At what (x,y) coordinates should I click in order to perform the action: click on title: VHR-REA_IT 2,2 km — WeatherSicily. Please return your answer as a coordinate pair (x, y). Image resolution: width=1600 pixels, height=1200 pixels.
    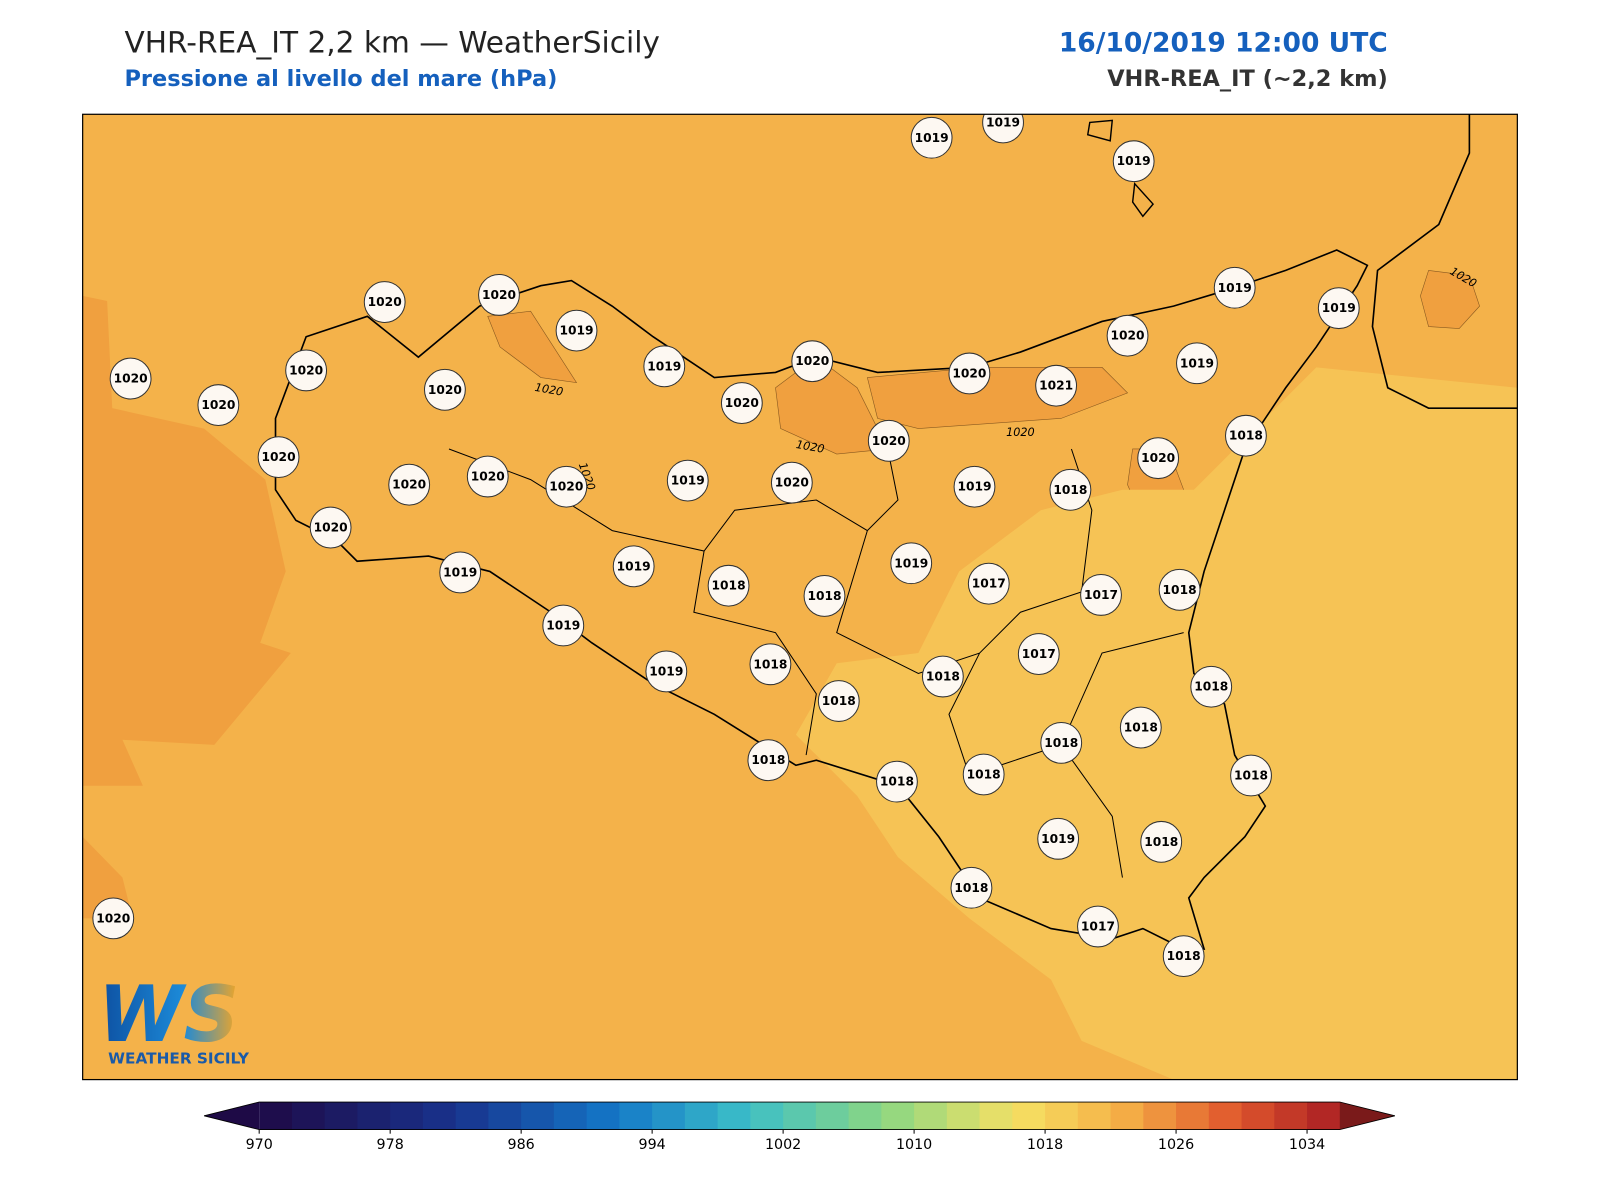
    Looking at the image, I should click on (391, 42).